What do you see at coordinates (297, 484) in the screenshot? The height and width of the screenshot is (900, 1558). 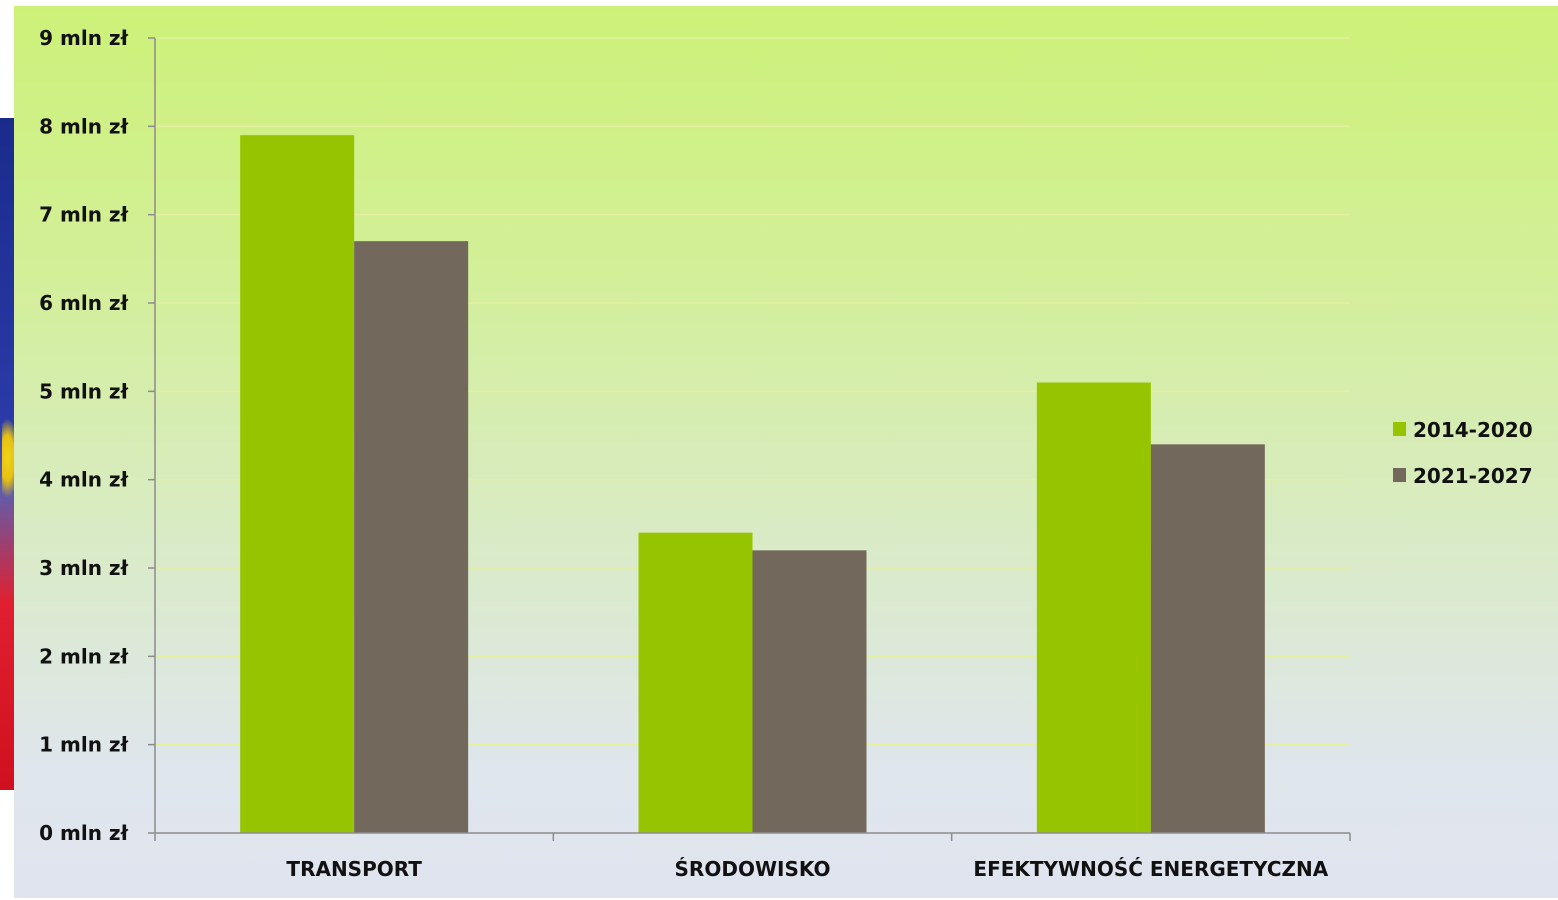 I see `bar-2014-2020-transport` at bounding box center [297, 484].